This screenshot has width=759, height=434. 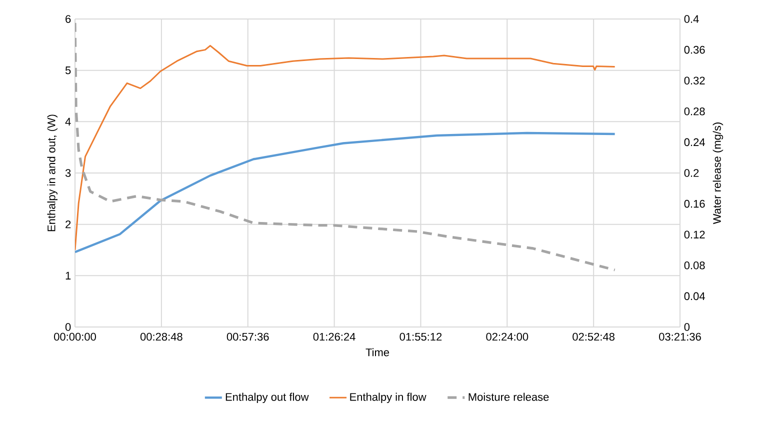 I want to click on y-tick-label: 3, so click(x=68, y=173).